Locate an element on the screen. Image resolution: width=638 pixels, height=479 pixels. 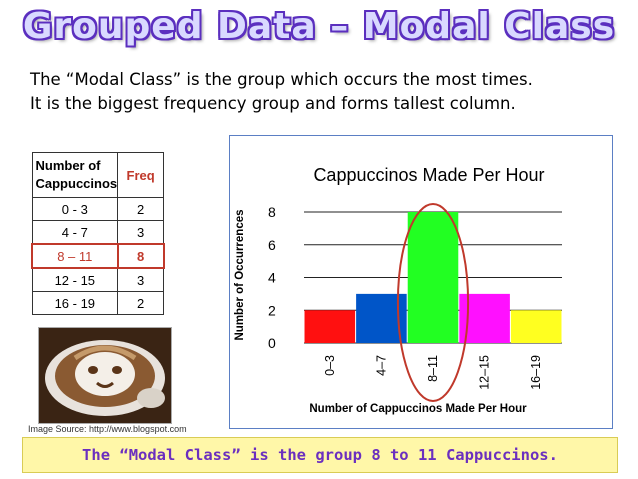
row-freq: 8 is located at coordinates (140, 256).